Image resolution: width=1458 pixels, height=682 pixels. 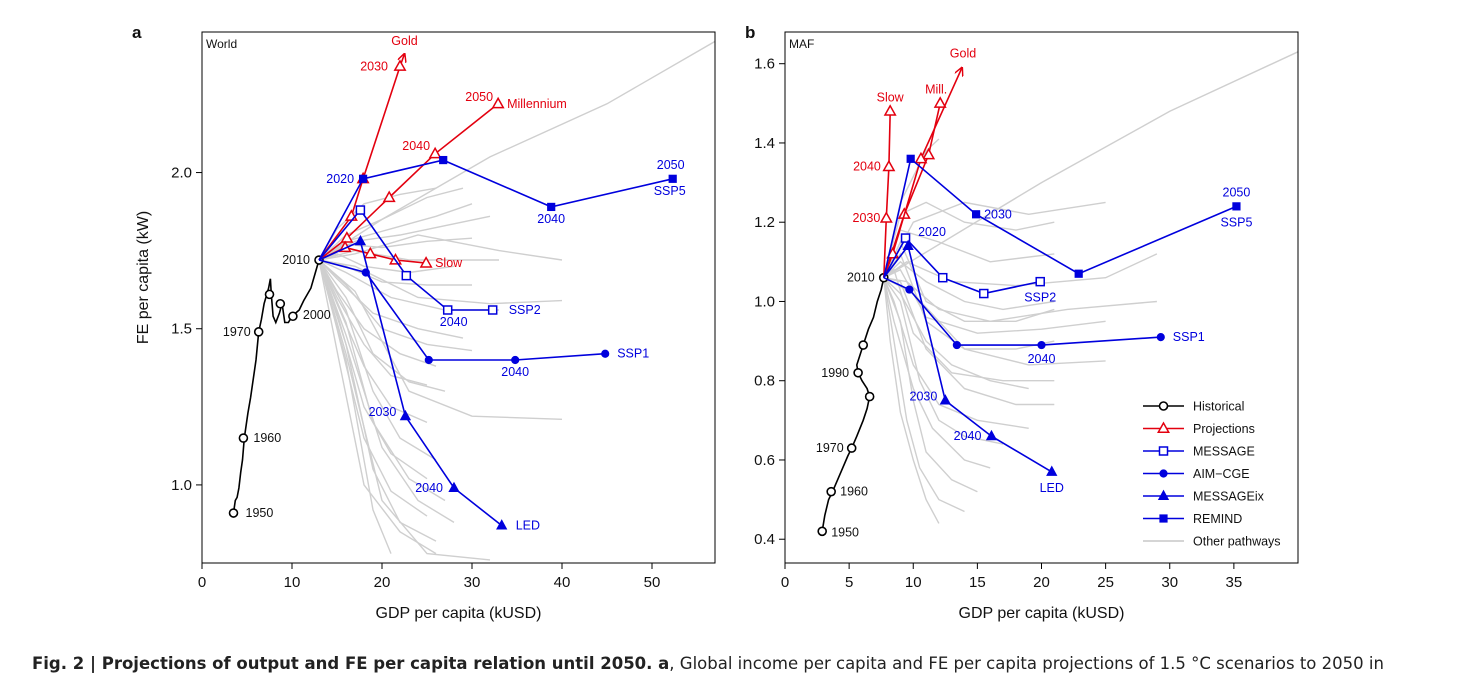 What do you see at coordinates (1163, 494) in the screenshot?
I see `legend-marker-messageix` at bounding box center [1163, 494].